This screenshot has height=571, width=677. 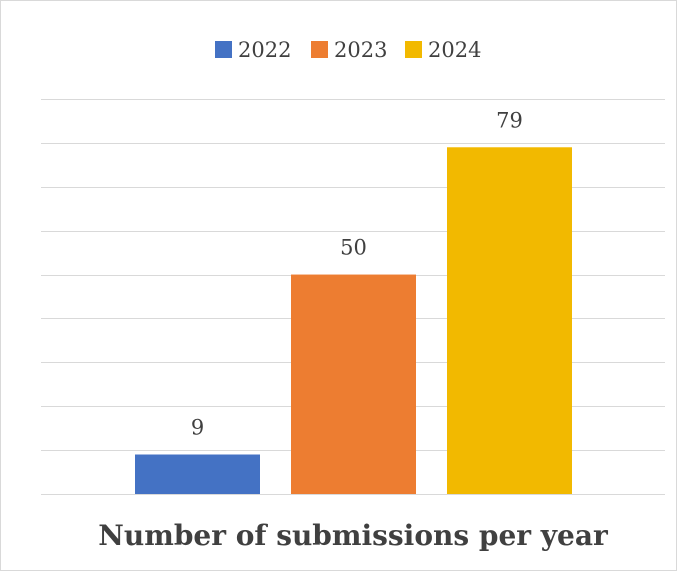 I want to click on legend-swatch-2023, so click(x=319, y=49).